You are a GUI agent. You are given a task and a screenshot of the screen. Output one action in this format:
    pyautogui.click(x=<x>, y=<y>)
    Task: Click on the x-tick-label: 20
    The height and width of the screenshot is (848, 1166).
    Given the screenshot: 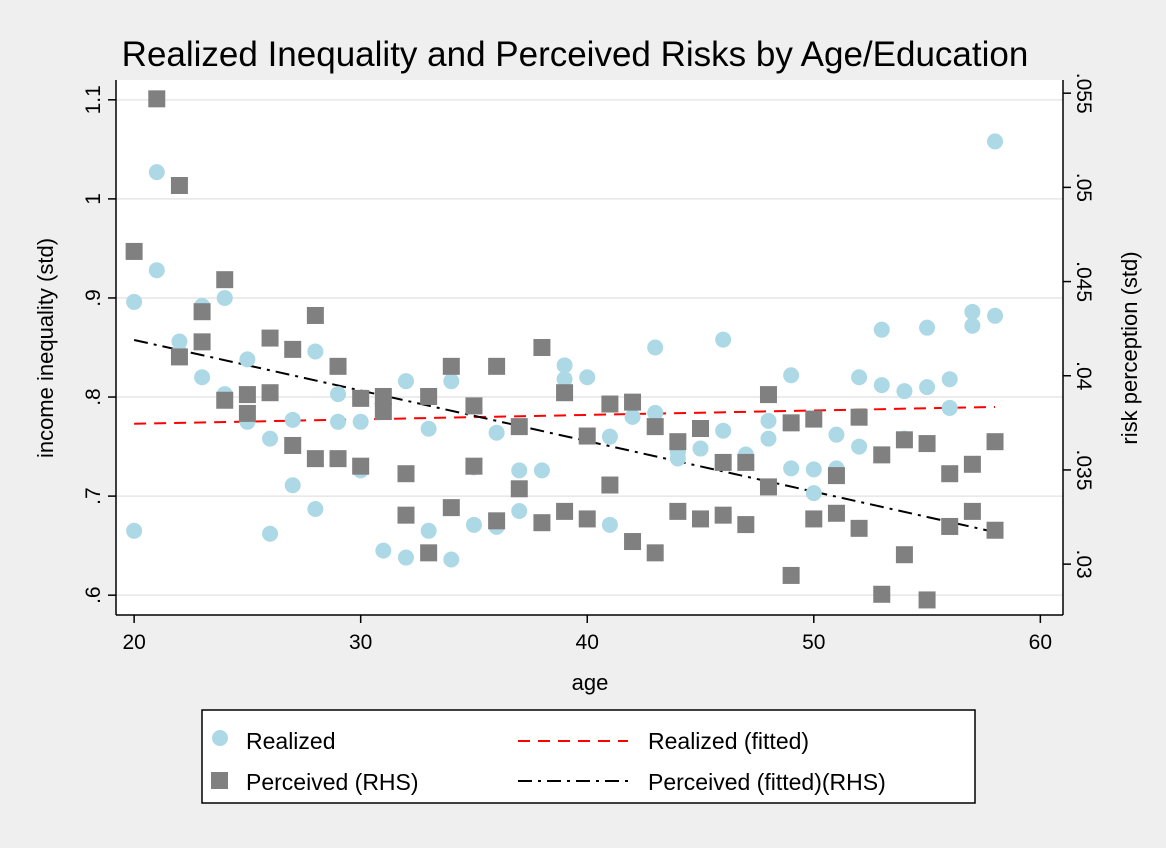 What is the action you would take?
    pyautogui.click(x=133, y=642)
    